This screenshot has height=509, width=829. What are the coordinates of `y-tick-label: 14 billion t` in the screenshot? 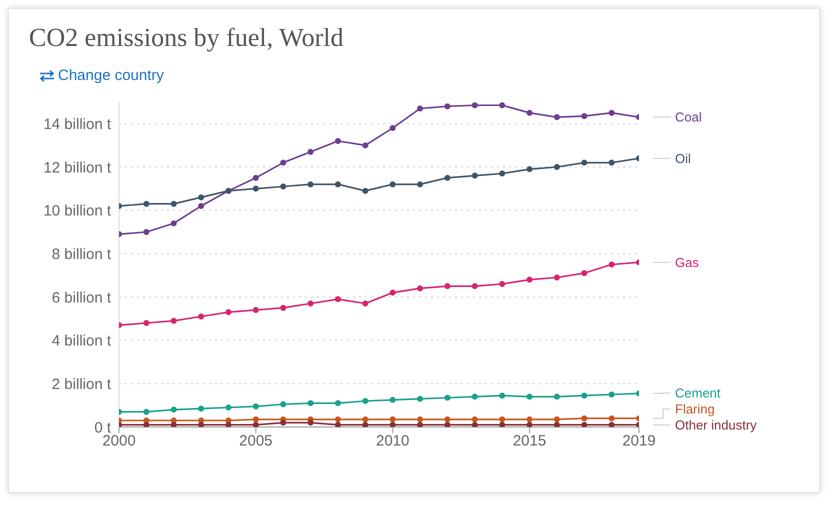 It's located at (77, 124).